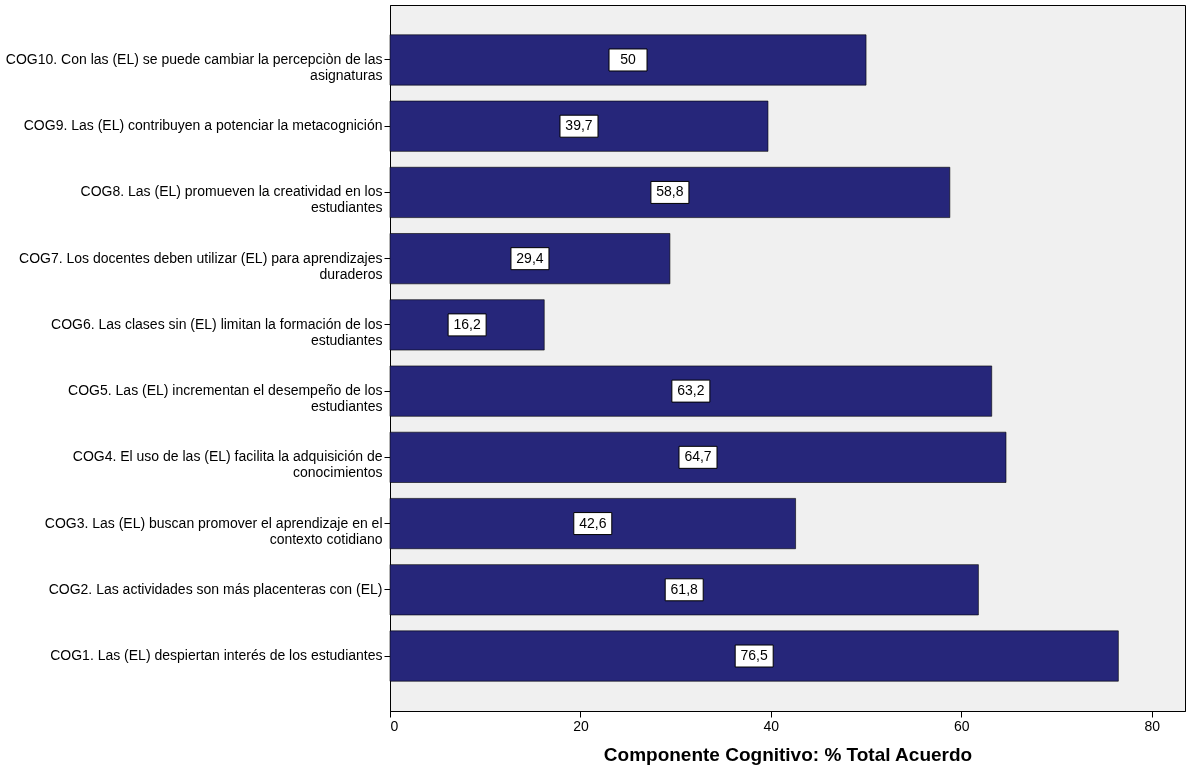 The width and height of the screenshot is (1187, 769). I want to click on y-tick-label: COG5. Las (EL) incrementan el desempeño de los estudiantes, so click(225, 398).